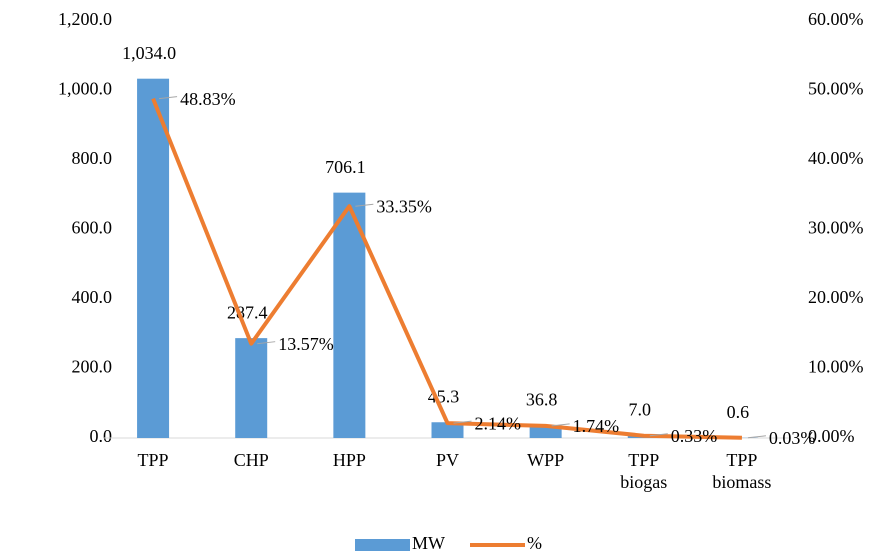 The width and height of the screenshot is (889, 556). I want to click on legend-label: %, so click(534, 543).